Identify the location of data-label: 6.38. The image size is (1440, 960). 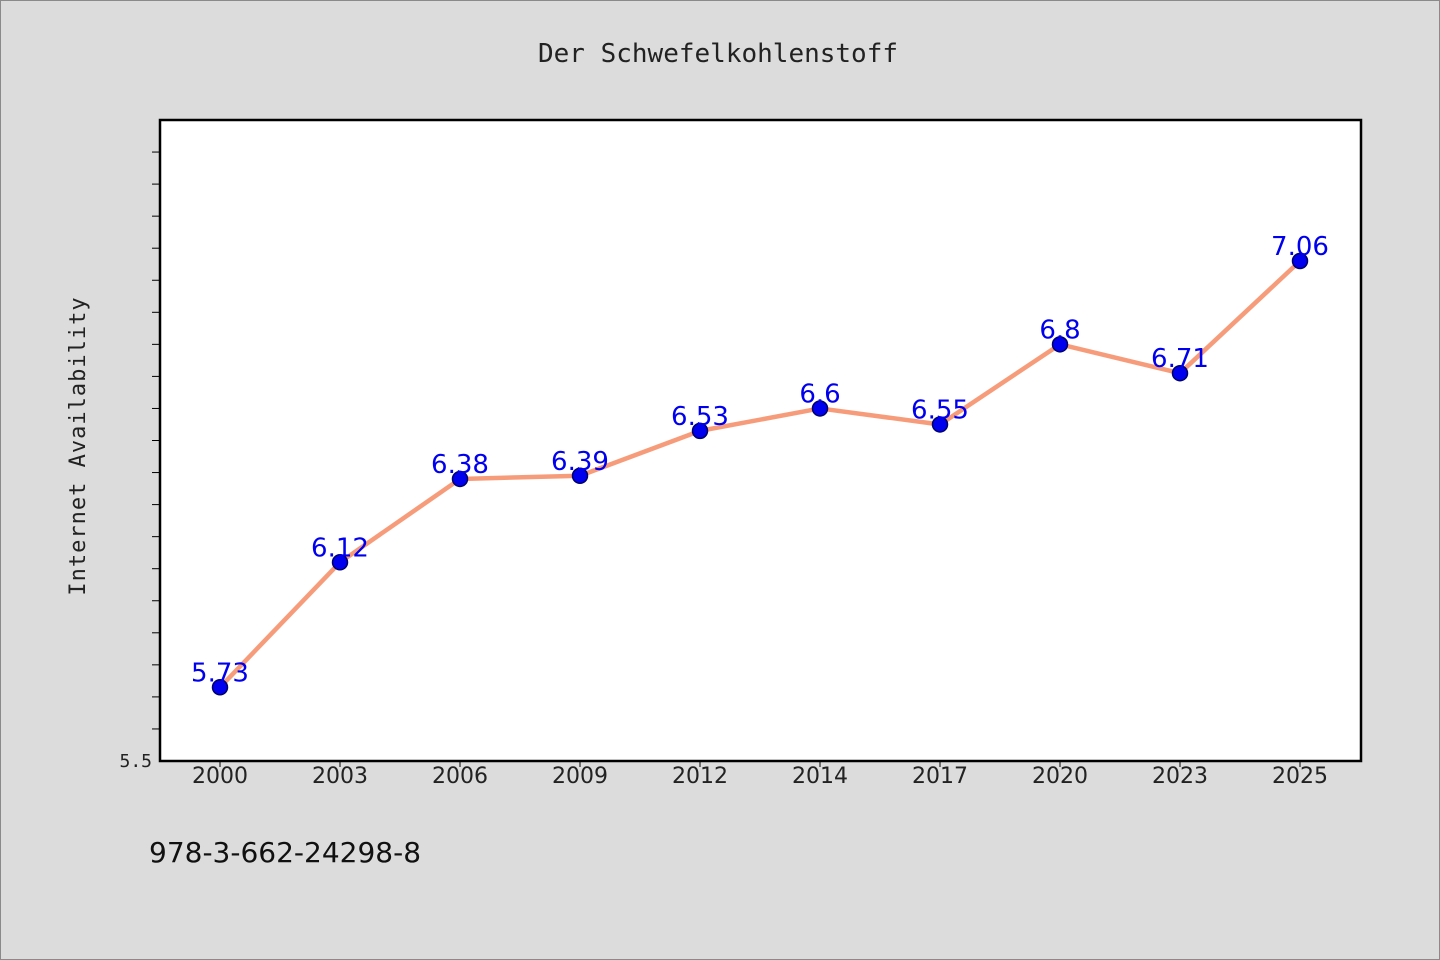
(460, 465).